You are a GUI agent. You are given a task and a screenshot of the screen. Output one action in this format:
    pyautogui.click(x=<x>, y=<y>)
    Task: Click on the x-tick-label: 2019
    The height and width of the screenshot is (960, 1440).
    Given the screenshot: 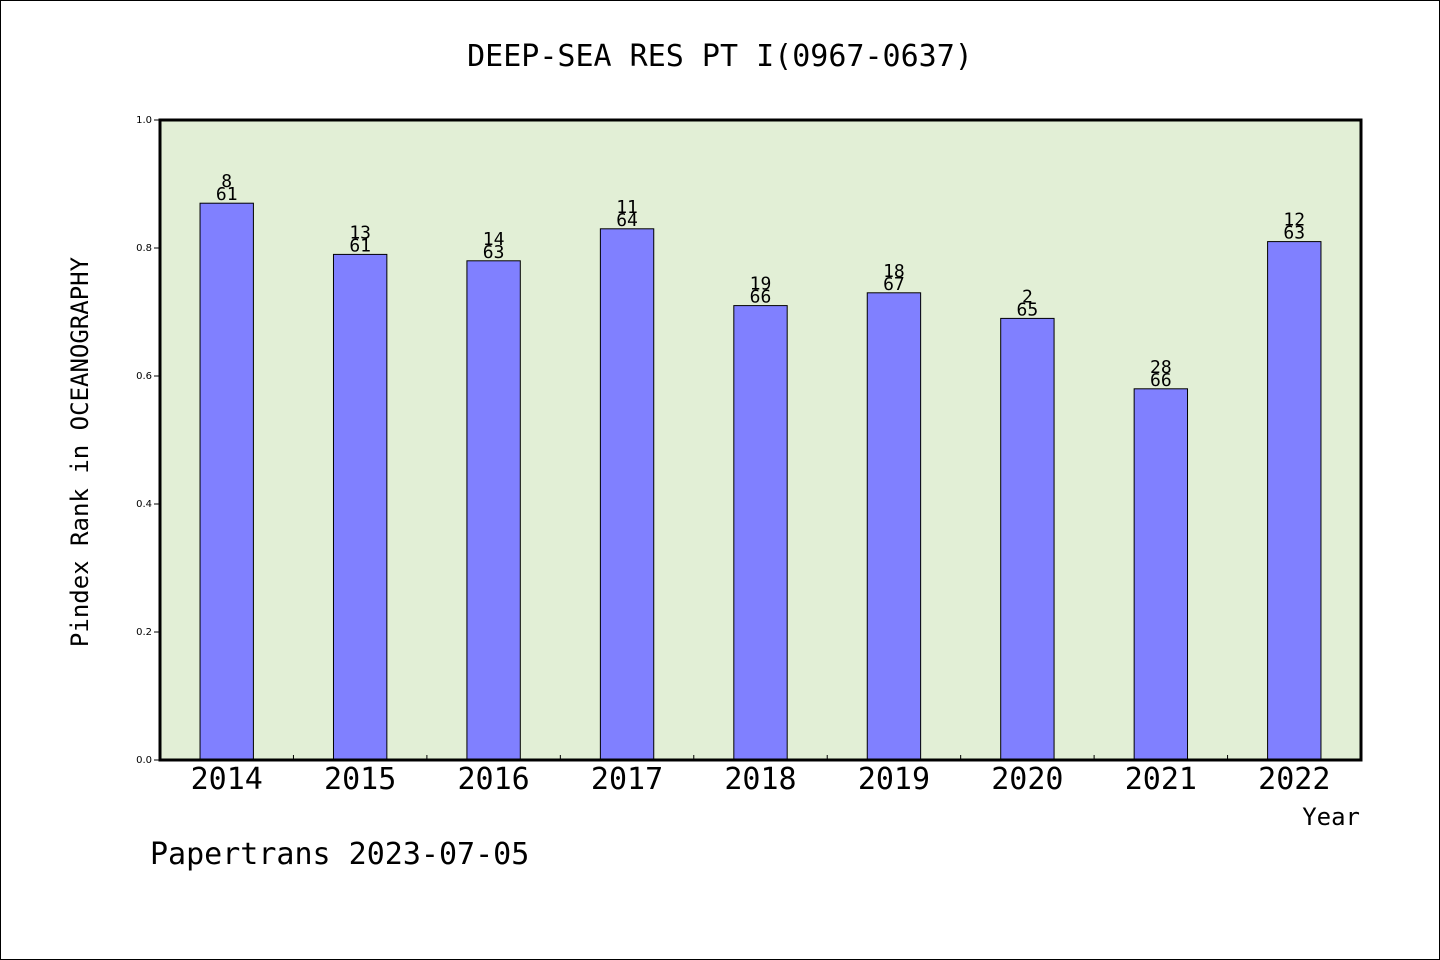 What is the action you would take?
    pyautogui.click(x=894, y=779)
    